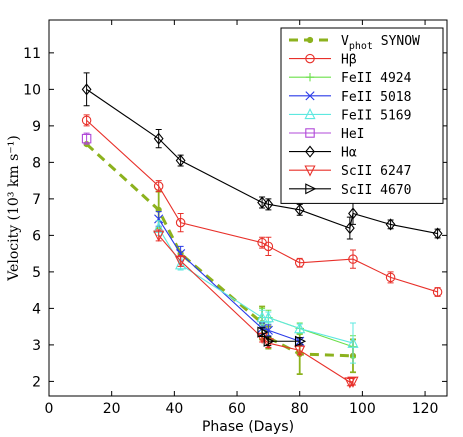 The image size is (463, 437). I want to click on x-tick-label: 100, so click(362, 409).